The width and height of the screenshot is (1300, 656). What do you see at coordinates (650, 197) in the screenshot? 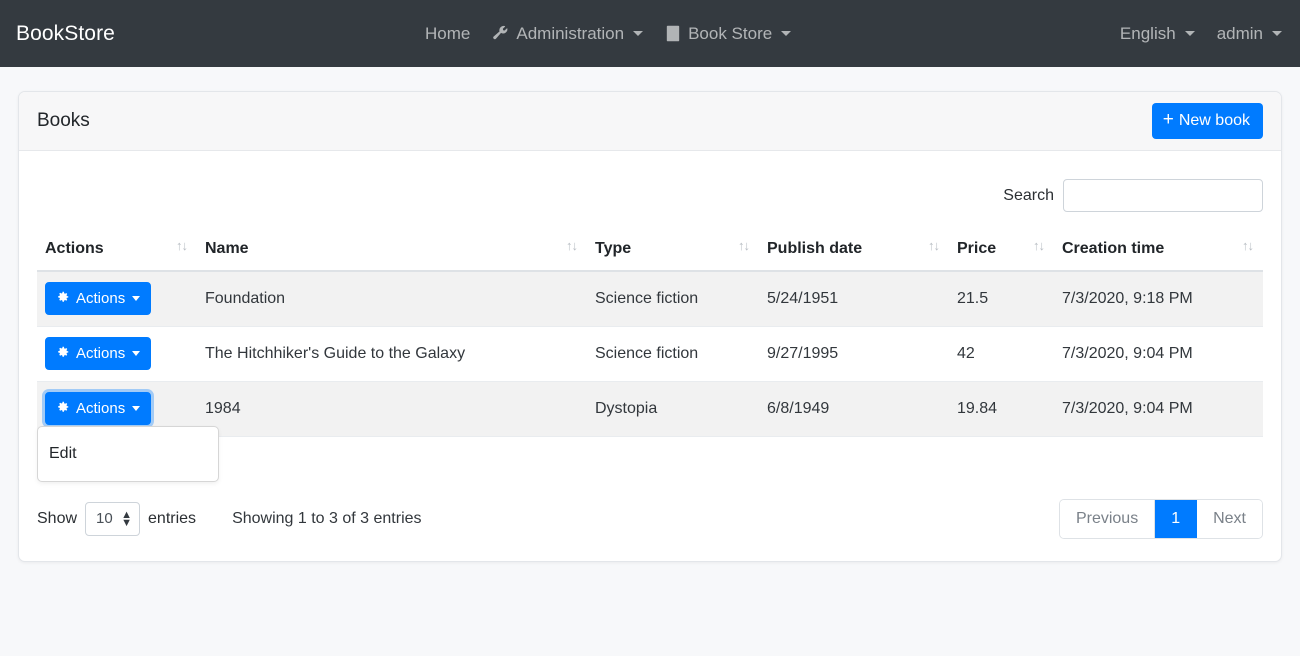
I see `search-row: Search` at bounding box center [650, 197].